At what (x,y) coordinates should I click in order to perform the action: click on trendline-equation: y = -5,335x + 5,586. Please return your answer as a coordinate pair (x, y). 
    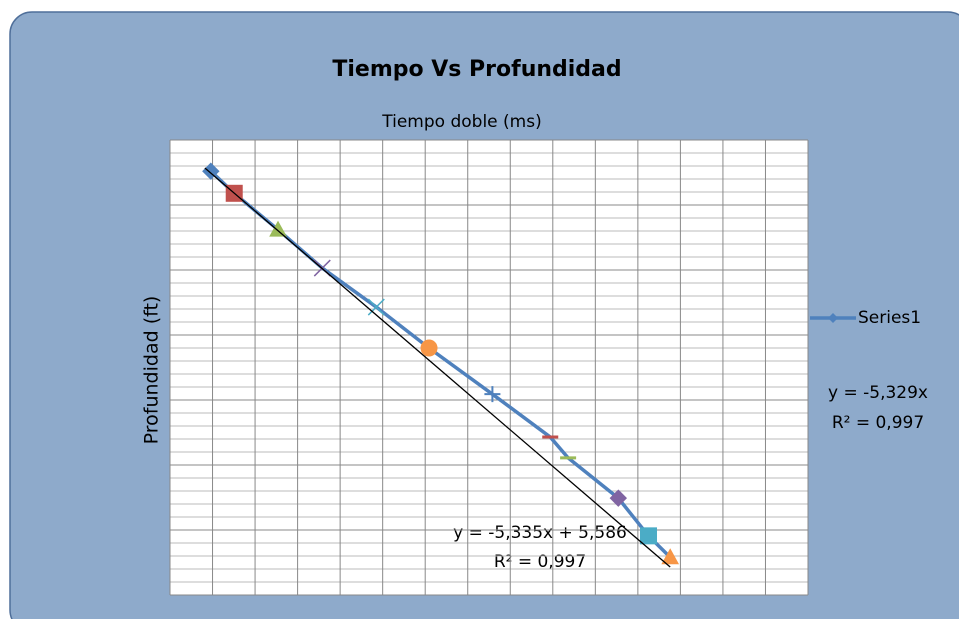
    Looking at the image, I should click on (540, 533).